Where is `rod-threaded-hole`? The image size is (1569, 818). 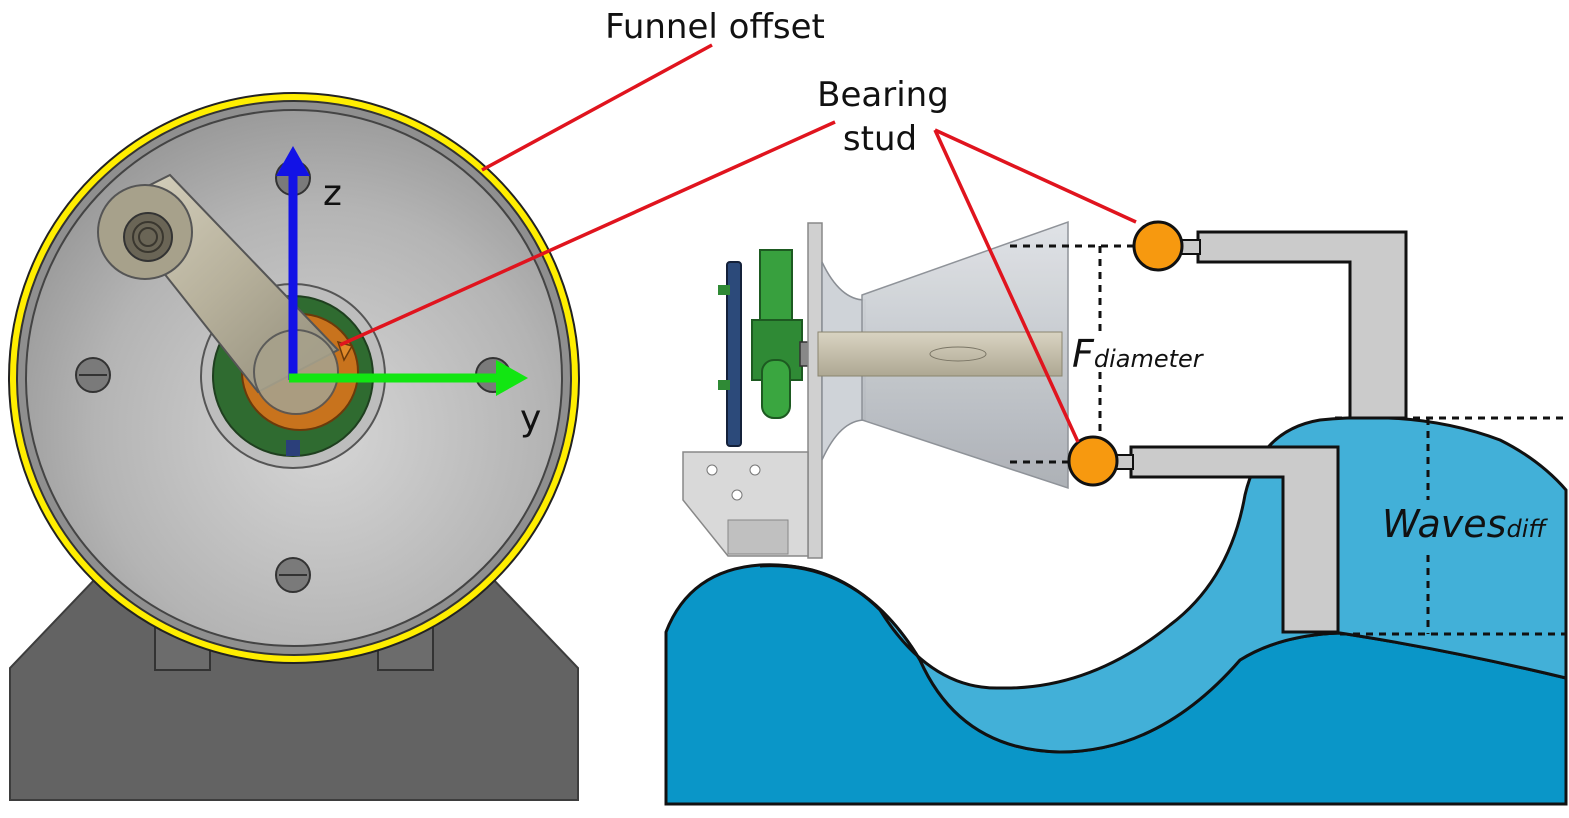 rod-threaded-hole is located at coordinates (148, 237).